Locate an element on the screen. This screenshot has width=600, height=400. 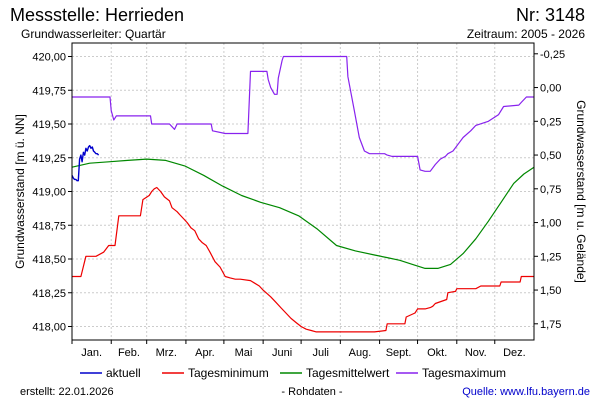
y2-tick-label: 1,25 is located at coordinates (550, 257).